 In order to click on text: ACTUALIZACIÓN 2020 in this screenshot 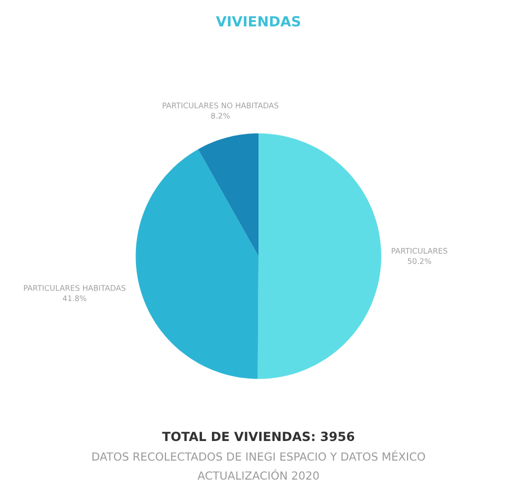, I will do `click(258, 474)`.